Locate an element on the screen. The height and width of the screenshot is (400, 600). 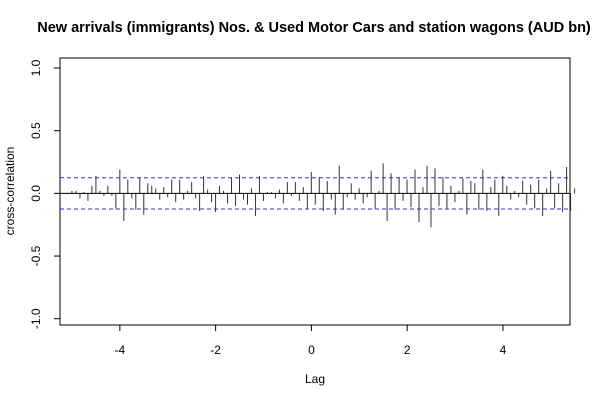
cross-correlation-bars is located at coordinates (323, 195).